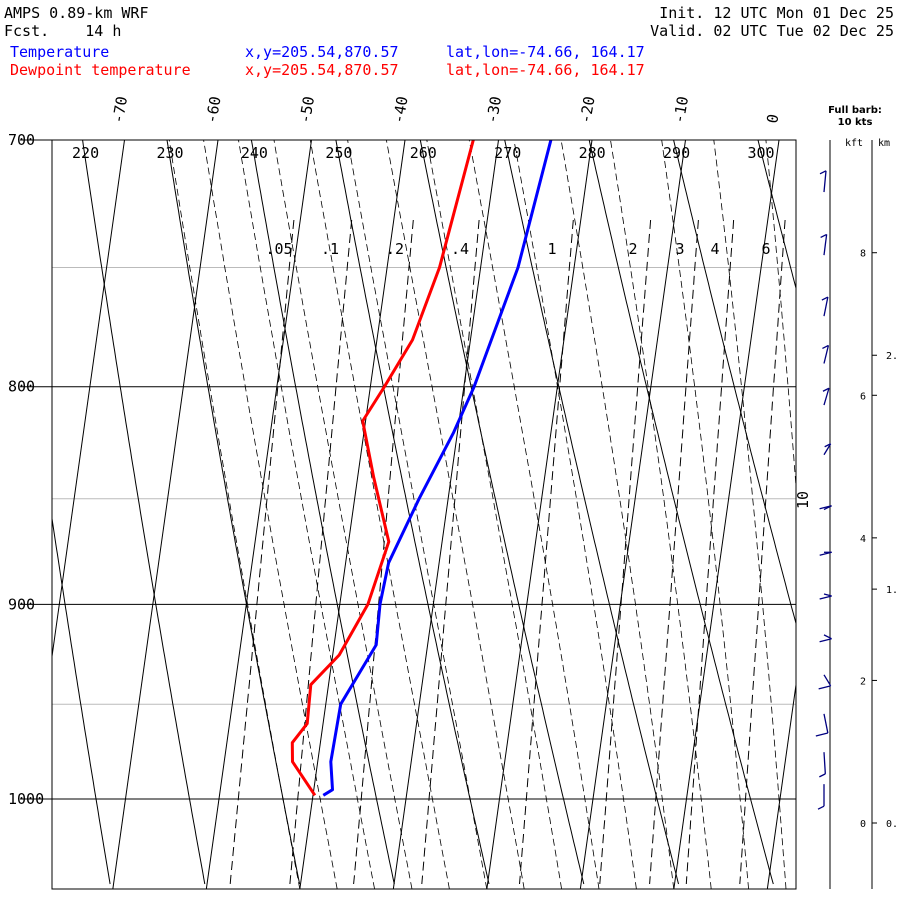 The image size is (900, 900). Describe the element at coordinates (863, 824) in the screenshot. I see `kft-tick-label: 0` at that location.